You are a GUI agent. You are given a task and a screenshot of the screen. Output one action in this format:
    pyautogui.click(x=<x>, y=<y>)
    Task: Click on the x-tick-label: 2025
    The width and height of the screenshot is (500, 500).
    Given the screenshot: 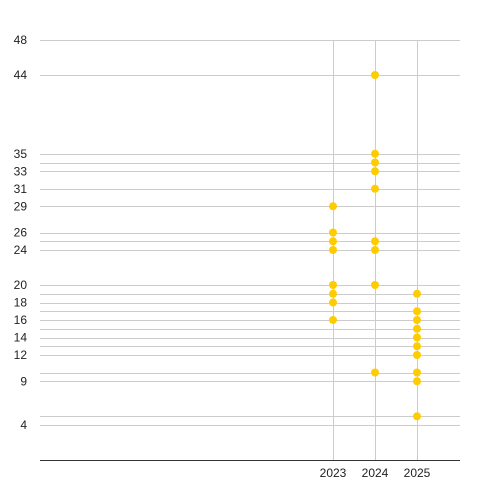 What is the action you would take?
    pyautogui.click(x=417, y=473)
    